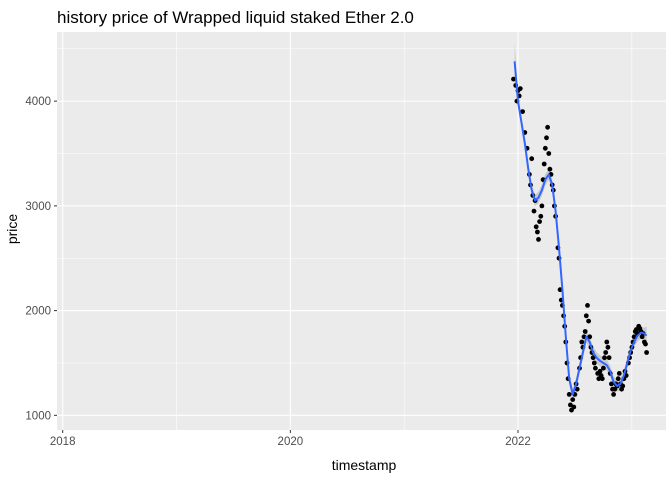 The height and width of the screenshot is (480, 672). What do you see at coordinates (38, 207) in the screenshot?
I see `y-tick-label: 3000` at bounding box center [38, 207].